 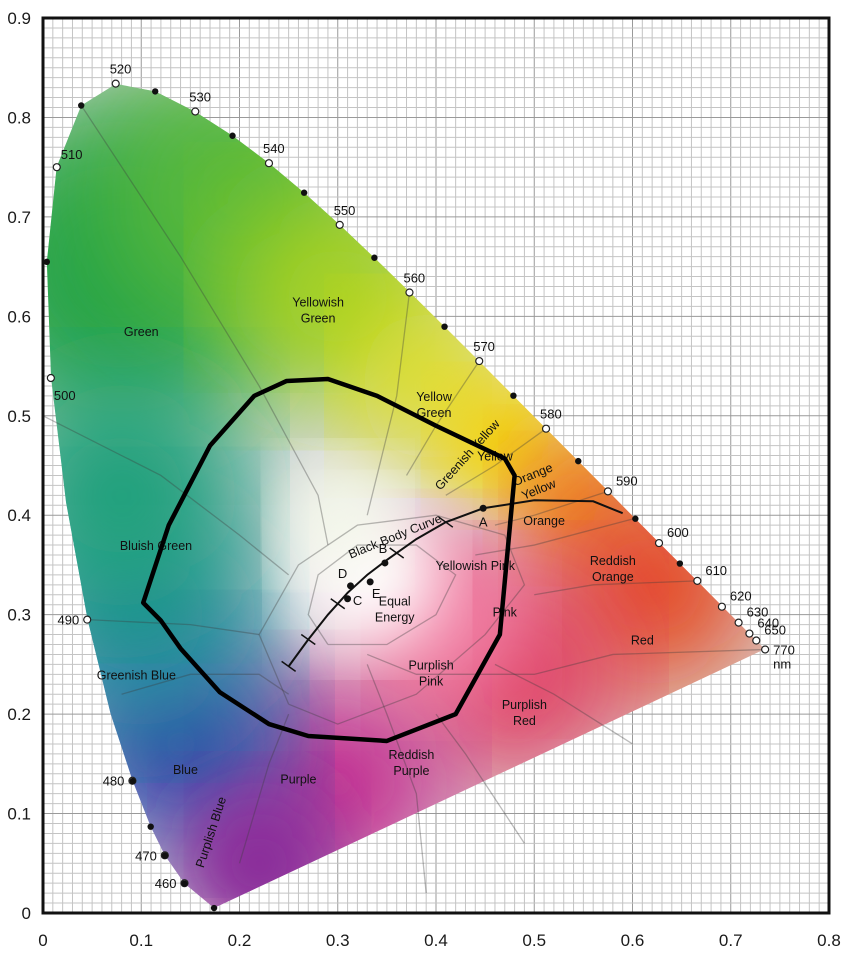 I want to click on wavelength-label: 490, so click(x=69, y=620).